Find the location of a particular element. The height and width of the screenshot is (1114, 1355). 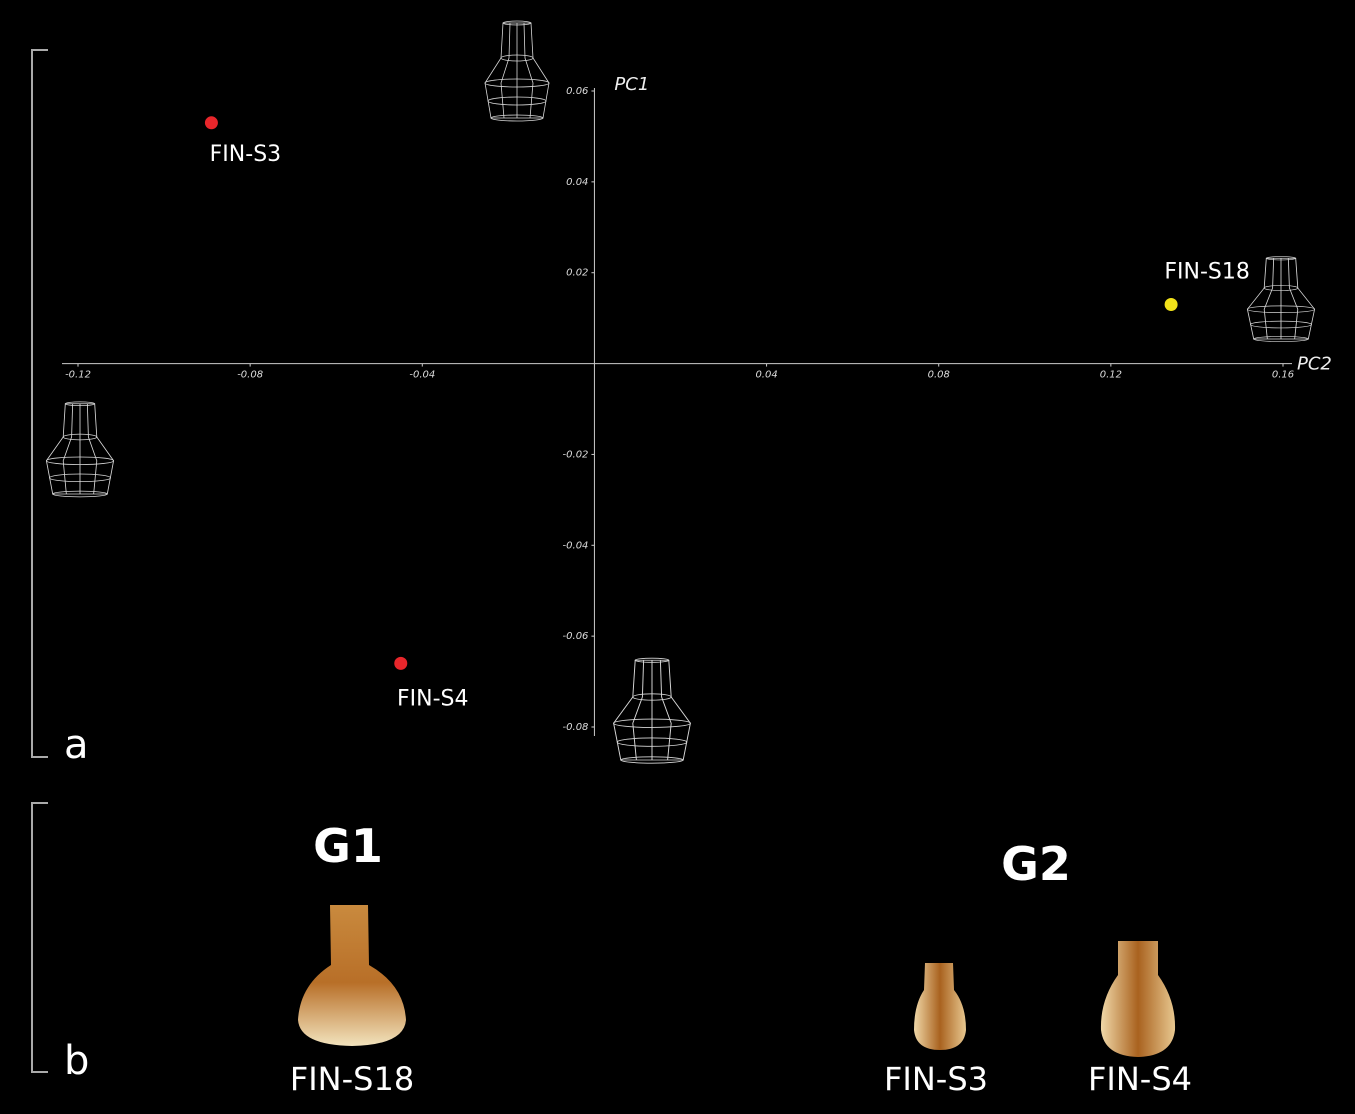

x-tick-label: 0.08 is located at coordinates (939, 375).